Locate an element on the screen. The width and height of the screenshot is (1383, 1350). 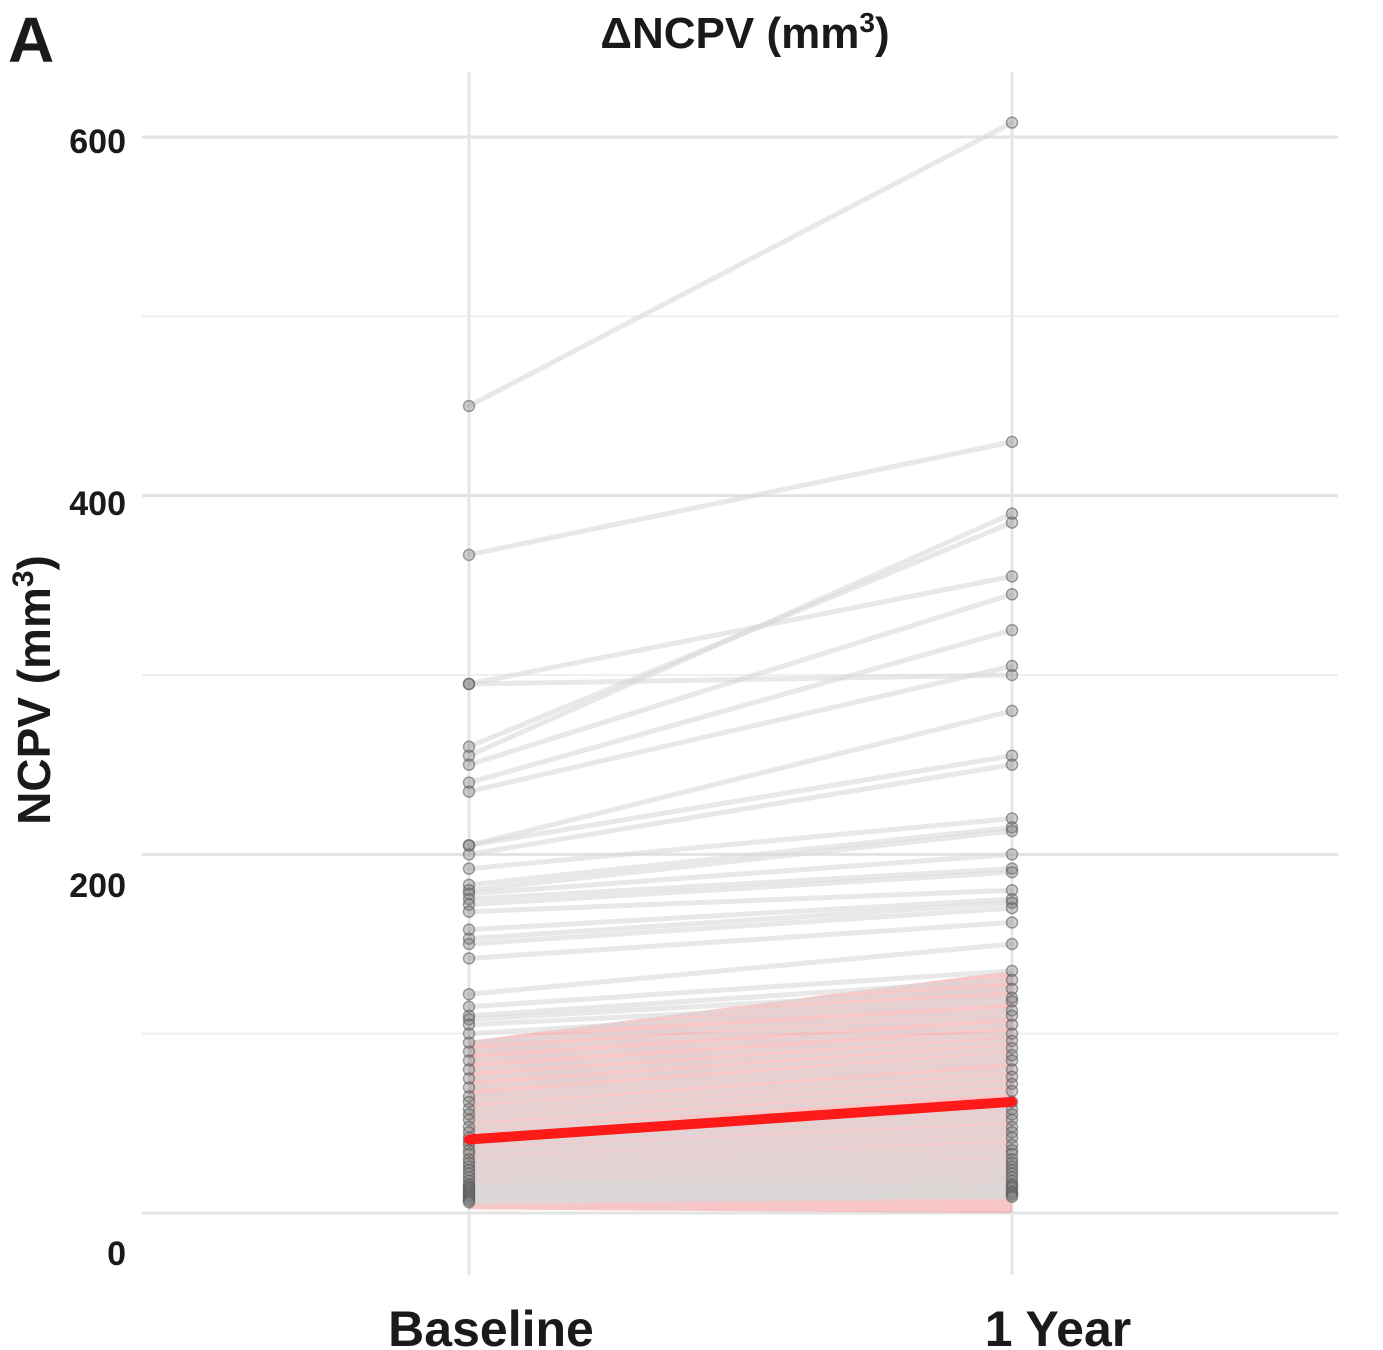
subject-point-9-year1 is located at coordinates (1012, 711).